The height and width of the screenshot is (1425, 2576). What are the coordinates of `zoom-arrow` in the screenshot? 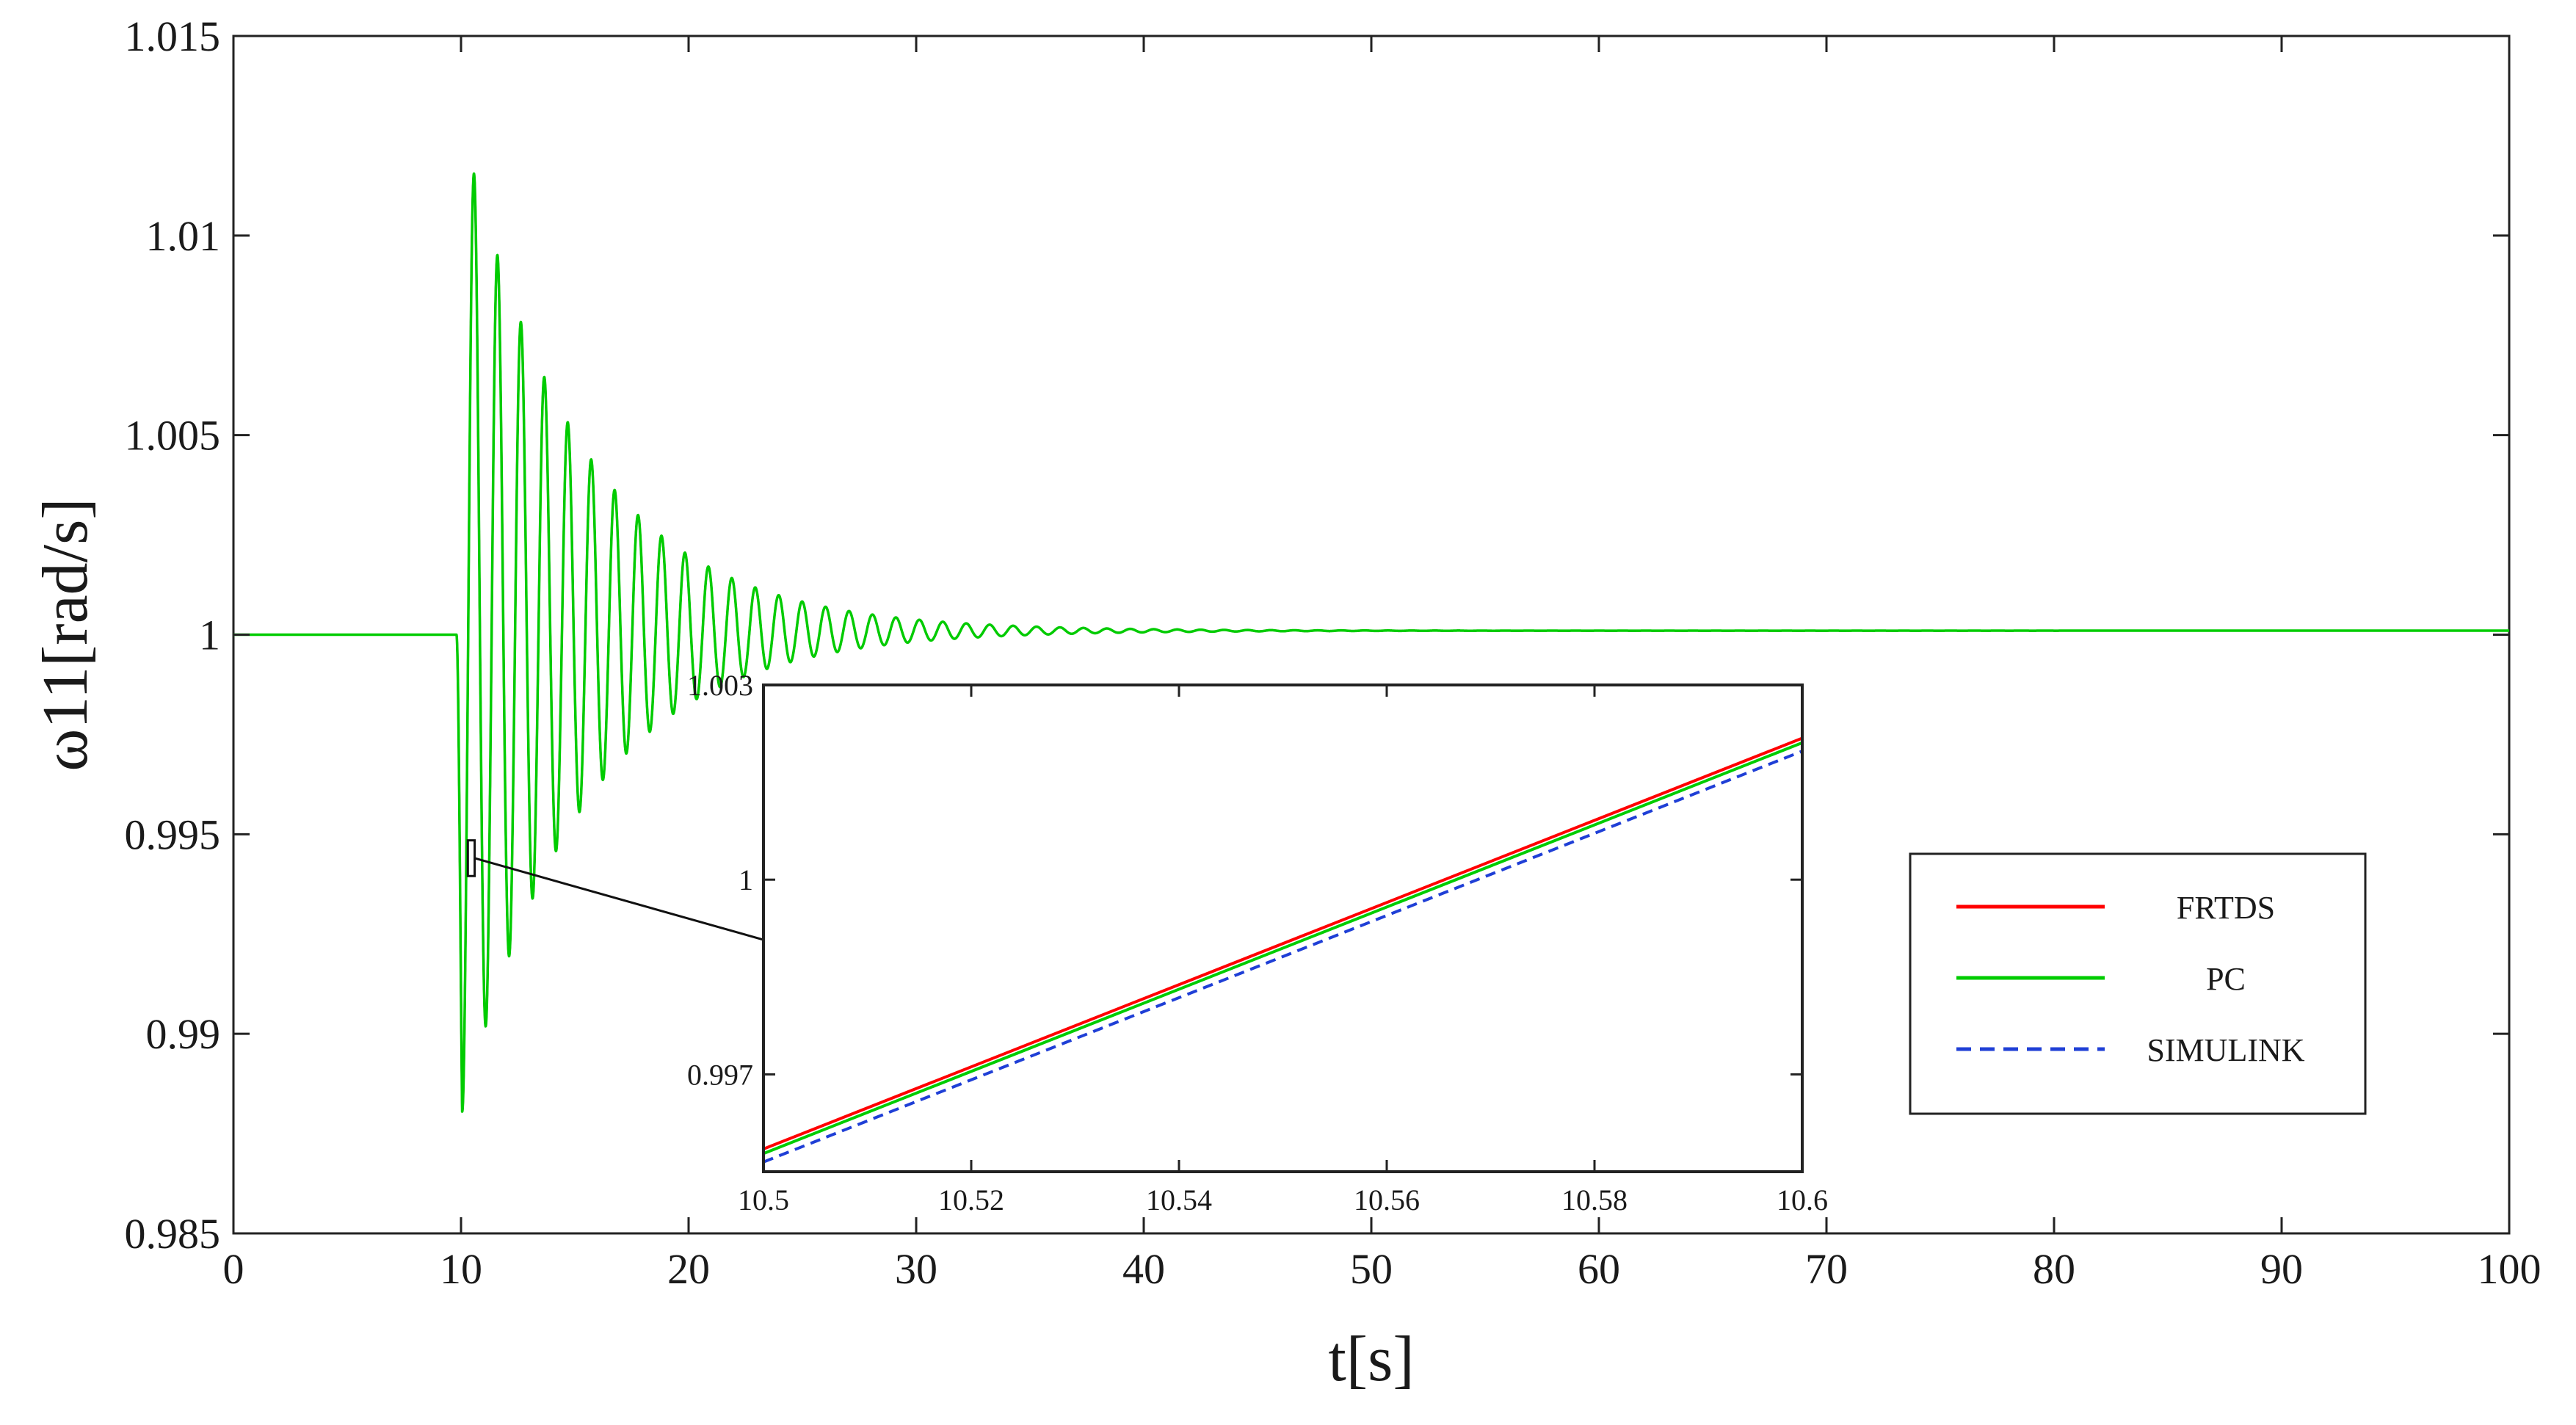 It's located at (643, 907).